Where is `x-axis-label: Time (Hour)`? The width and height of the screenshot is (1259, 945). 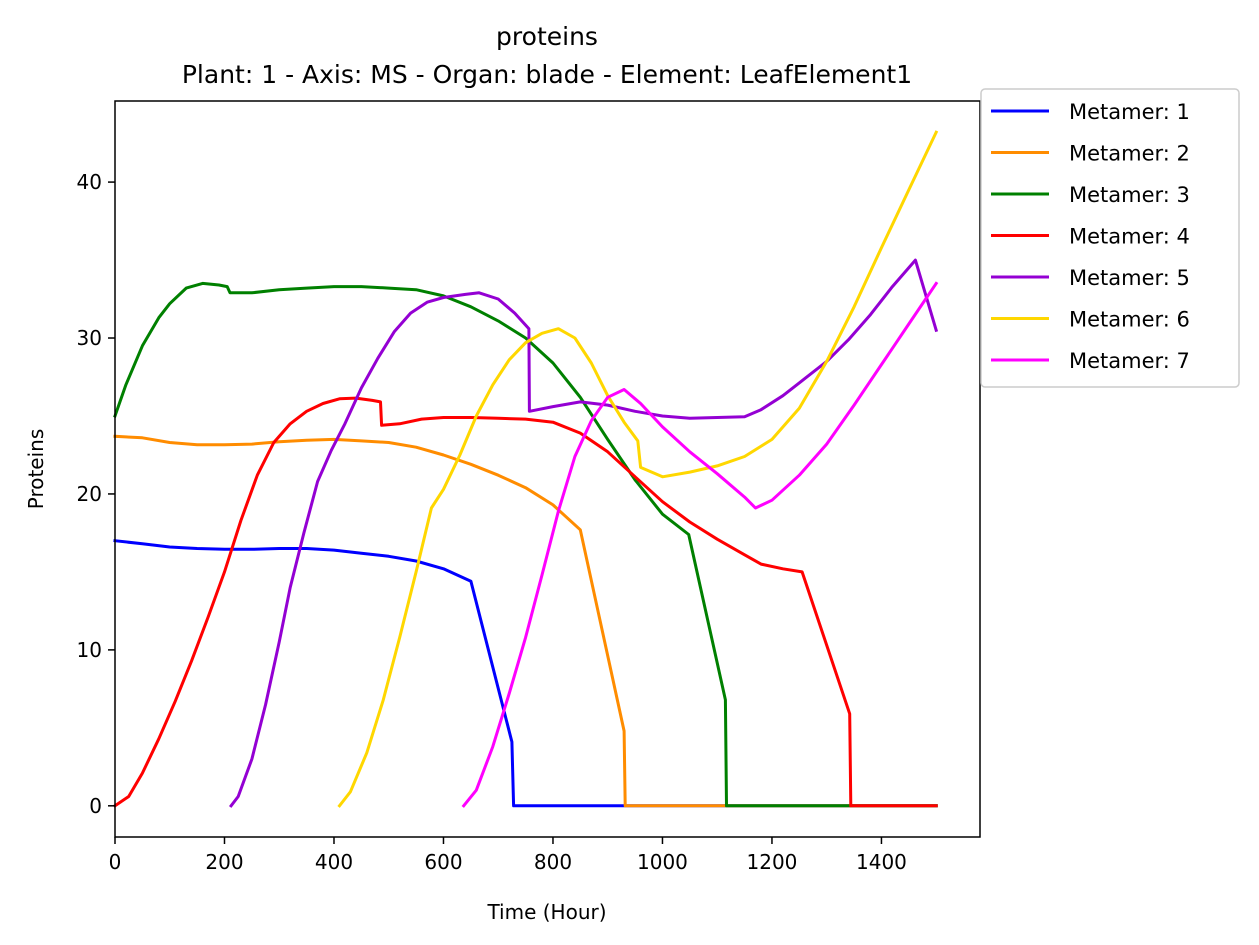 x-axis-label: Time (Hour) is located at coordinates (546, 912).